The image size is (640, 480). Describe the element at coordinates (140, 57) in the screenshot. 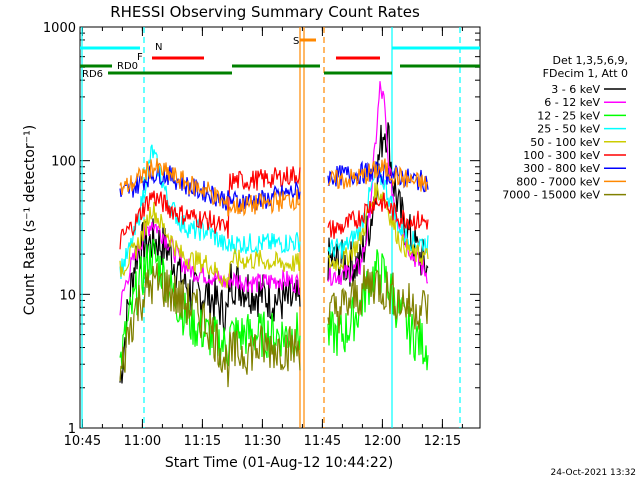

I see `flag-label: F` at that location.